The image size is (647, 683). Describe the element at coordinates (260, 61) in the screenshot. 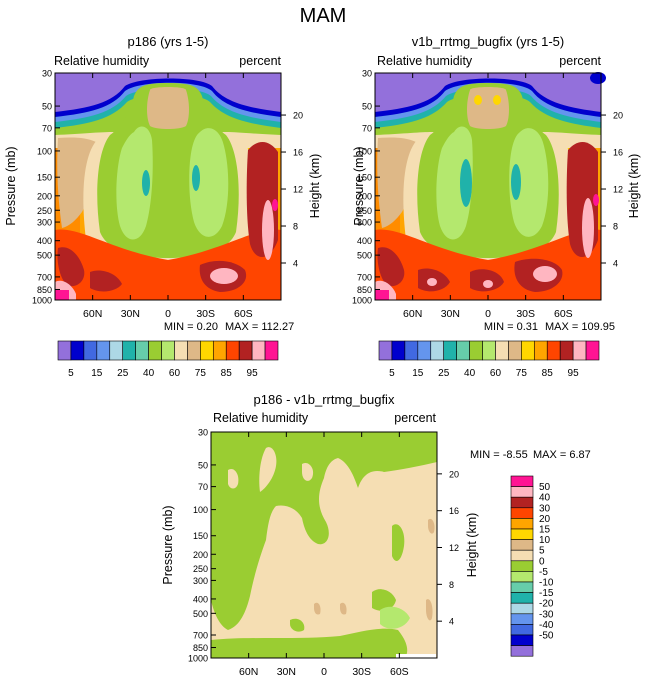

I see `panel1-units-label: percent` at that location.